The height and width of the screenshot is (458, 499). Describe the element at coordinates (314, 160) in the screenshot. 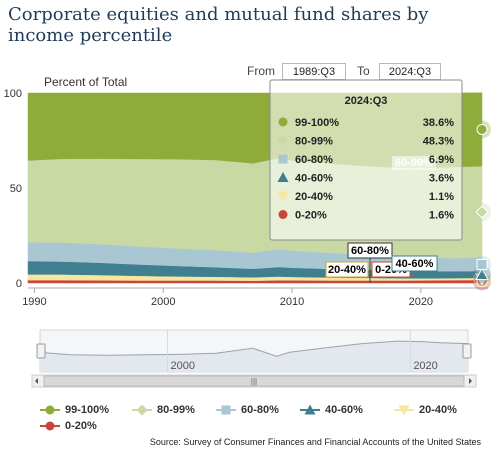

I see `tooltip-series-60-80: 60-80%` at that location.